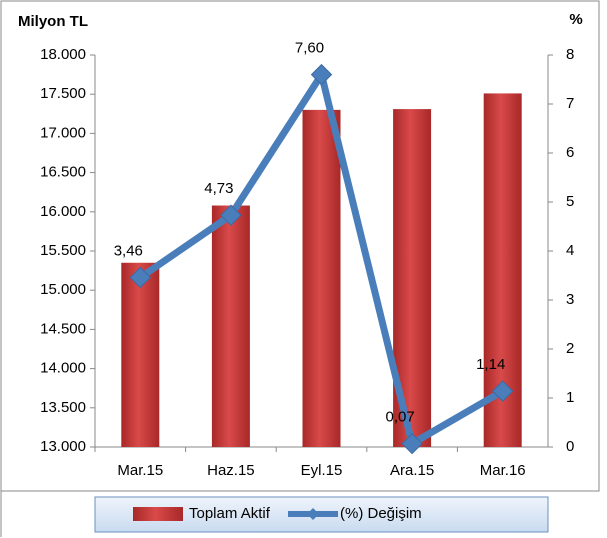 This screenshot has width=607, height=538. Describe the element at coordinates (322, 470) in the screenshot. I see `x-tick-label: Eyl.15` at that location.